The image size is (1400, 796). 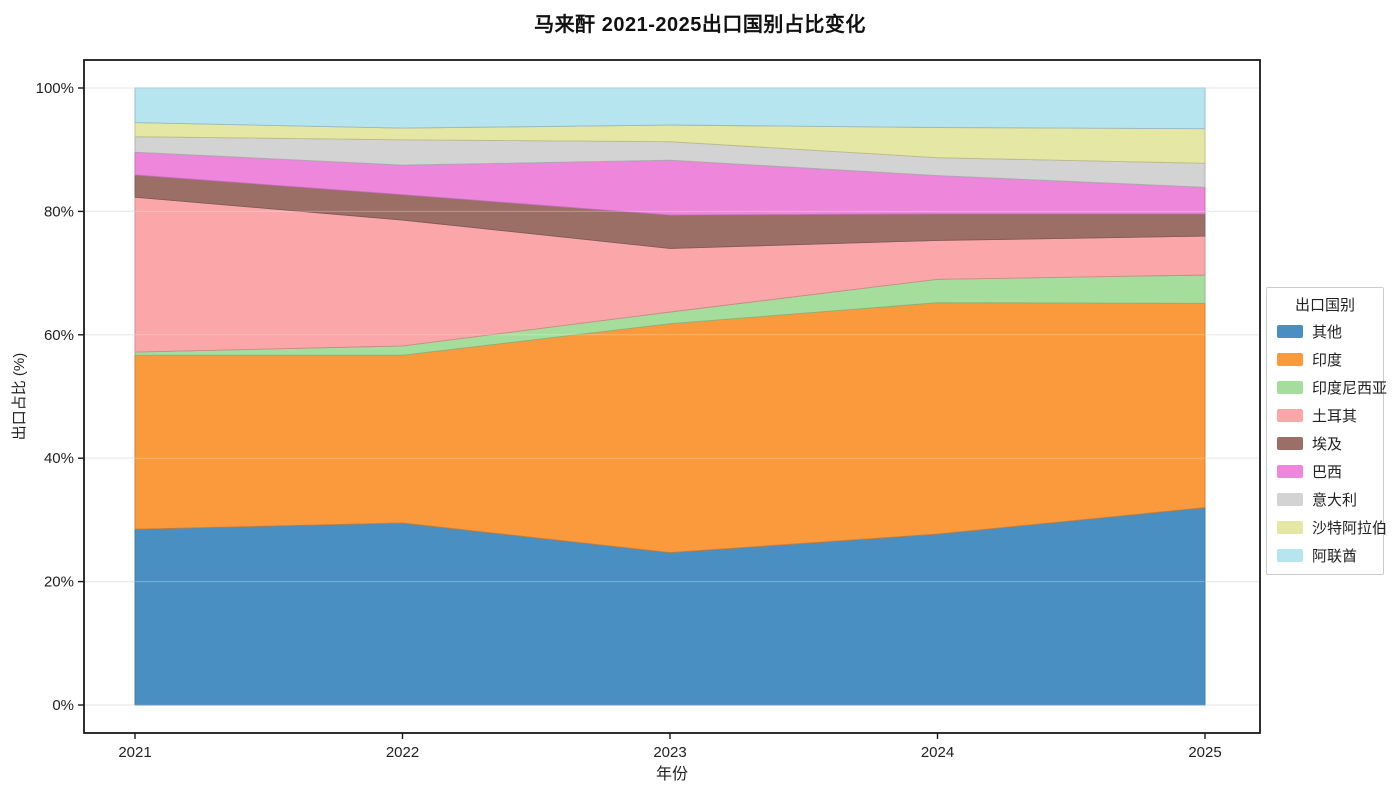 What do you see at coordinates (19, 397) in the screenshot?
I see `y-axis-label: 出口占比 (%)` at bounding box center [19, 397].